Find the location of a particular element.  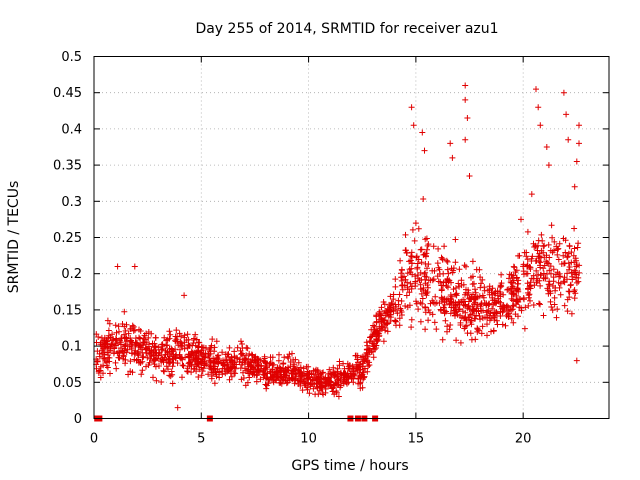

y-tick-label: 0.45 is located at coordinates (67, 93).